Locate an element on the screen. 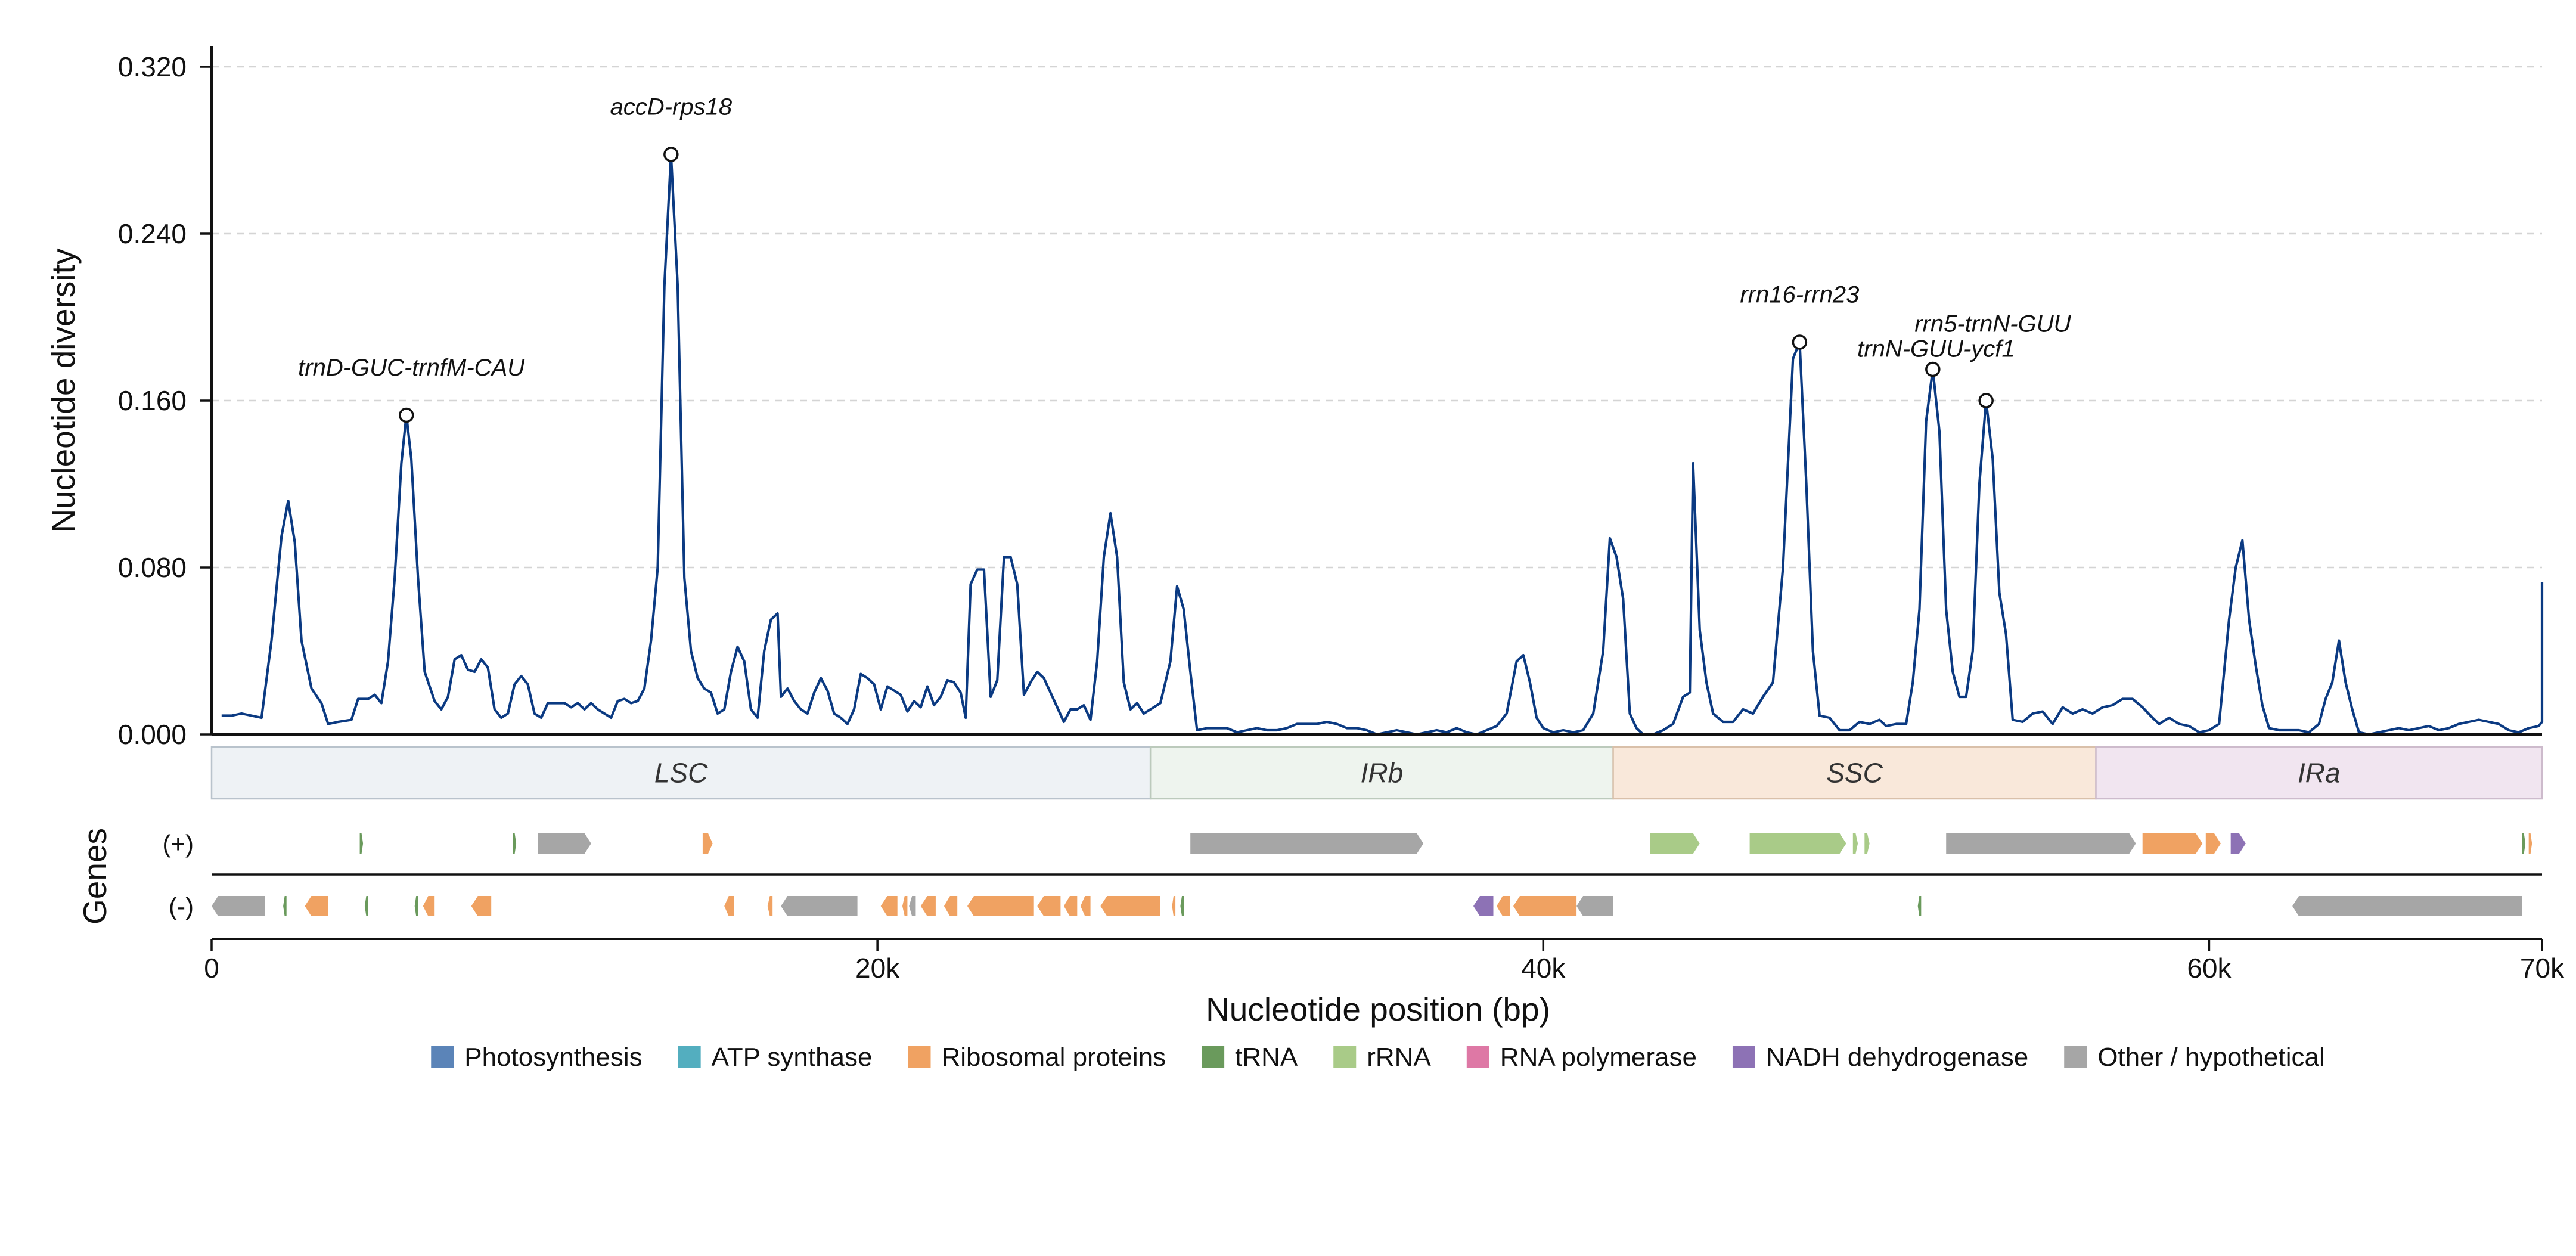 This screenshot has width=2576, height=1256. y-tick-label: 0.000 is located at coordinates (153, 735).